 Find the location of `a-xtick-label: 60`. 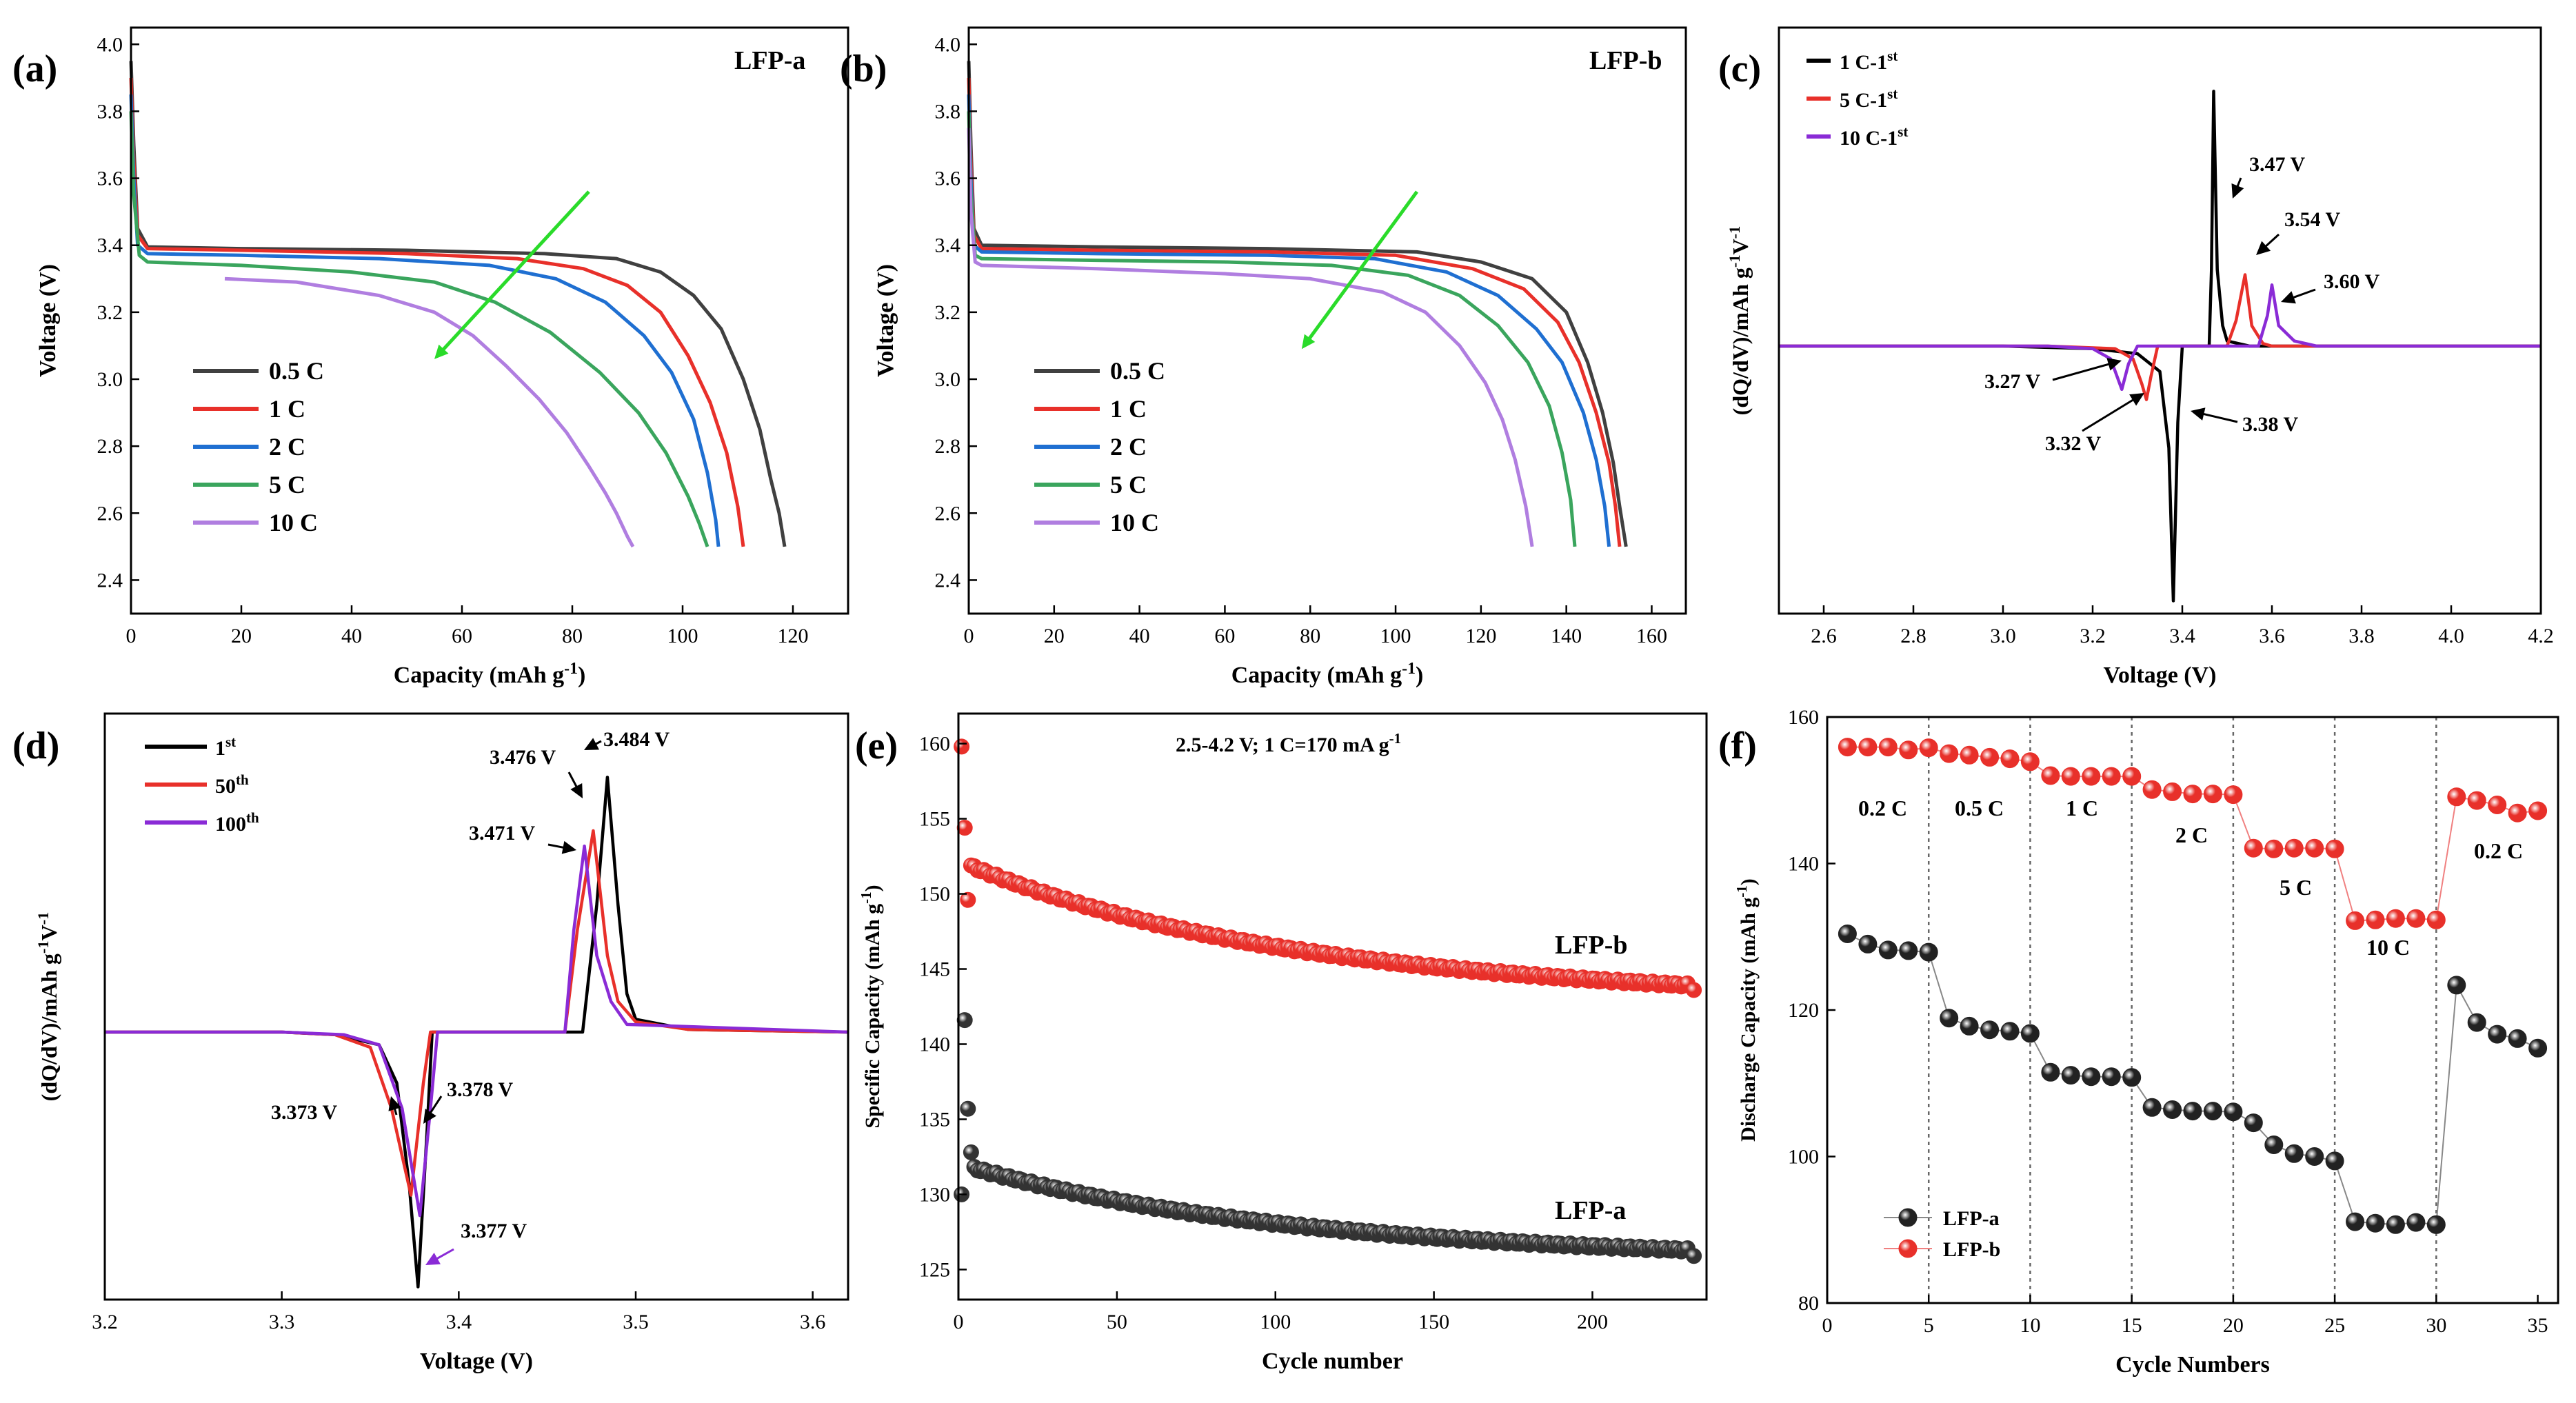

a-xtick-label: 60 is located at coordinates (462, 636).